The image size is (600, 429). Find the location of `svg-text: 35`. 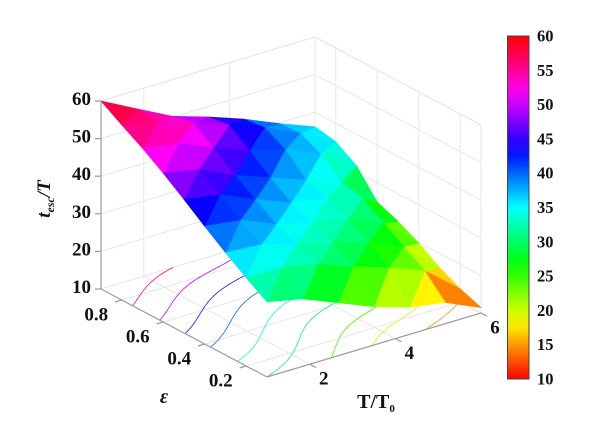

svg-text: 35 is located at coordinates (545, 207).